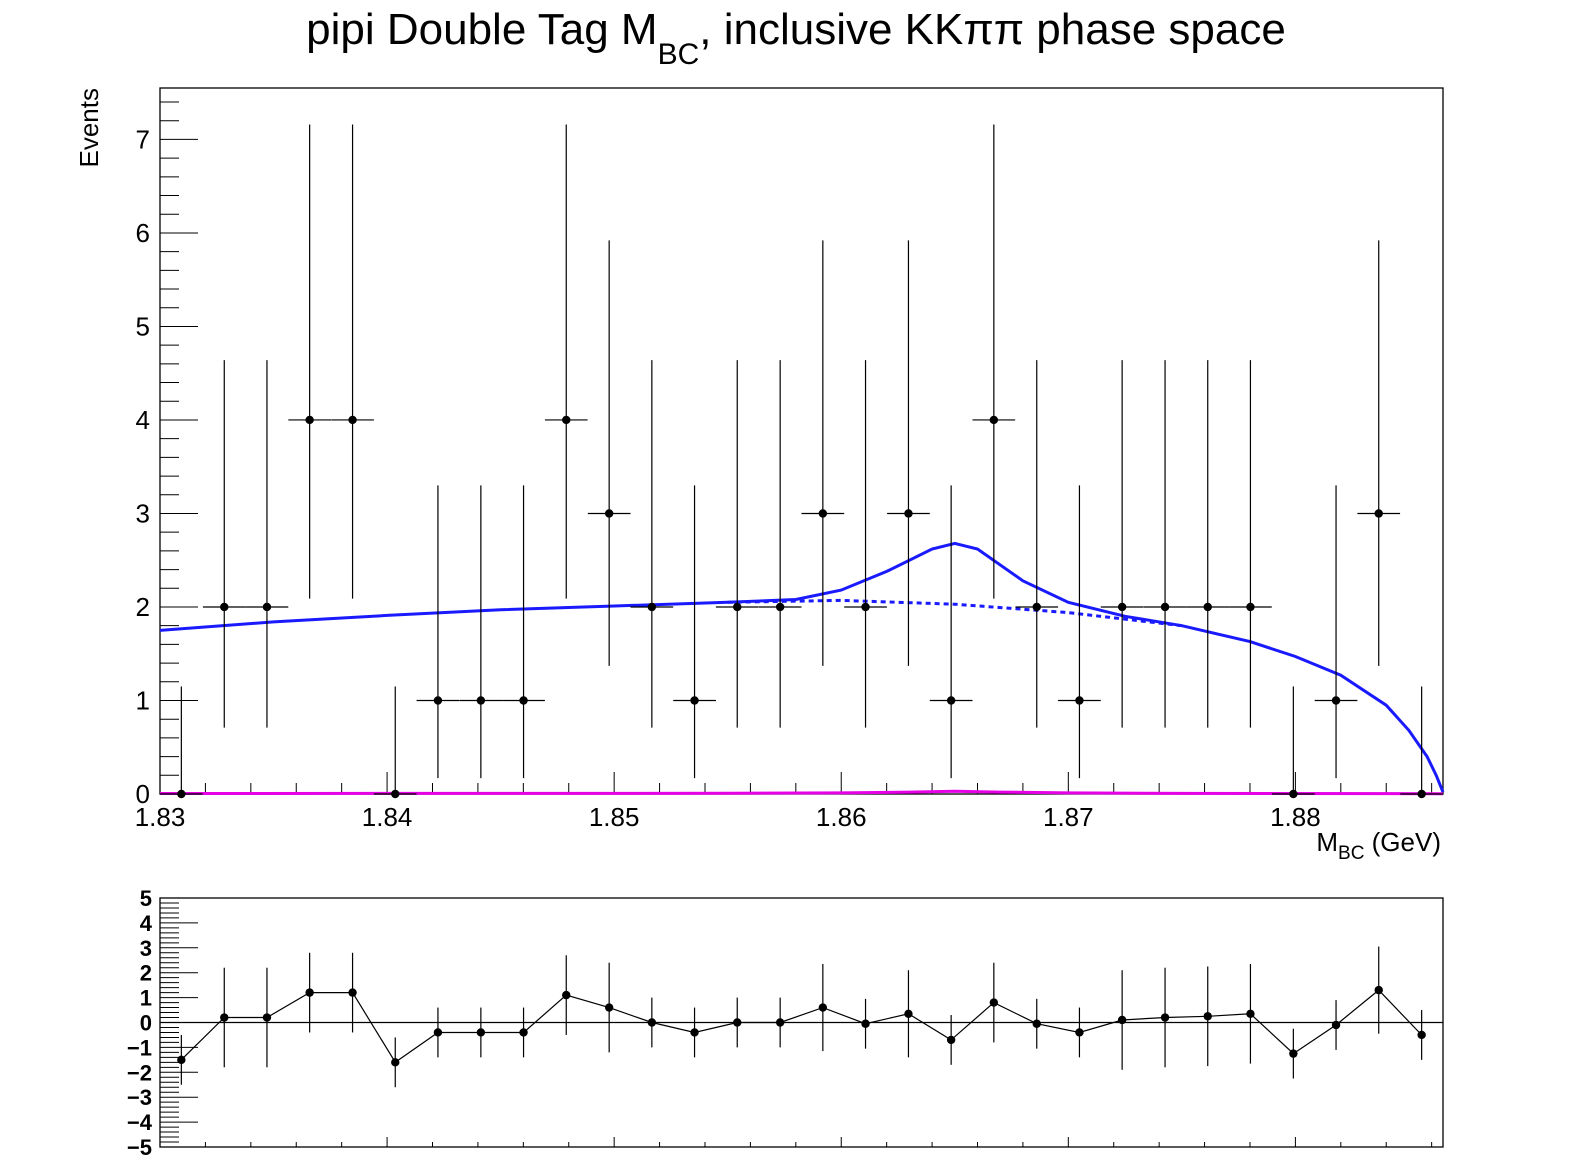  Describe the element at coordinates (146, 898) in the screenshot. I see `pull-y-tick-label: 5` at that location.